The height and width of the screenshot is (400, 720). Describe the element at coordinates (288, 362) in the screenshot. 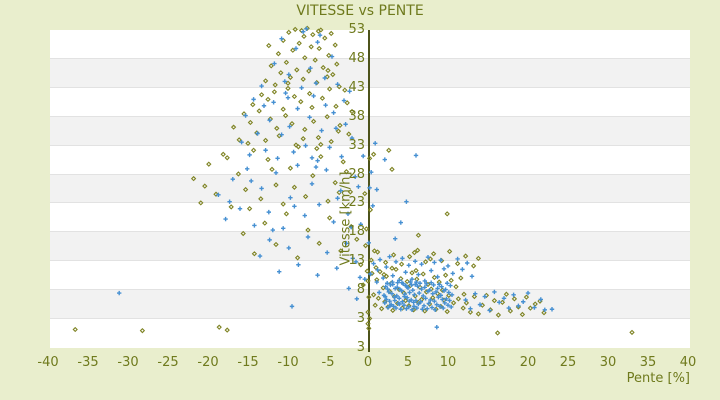

I see `x-tick-label: -10` at that location.